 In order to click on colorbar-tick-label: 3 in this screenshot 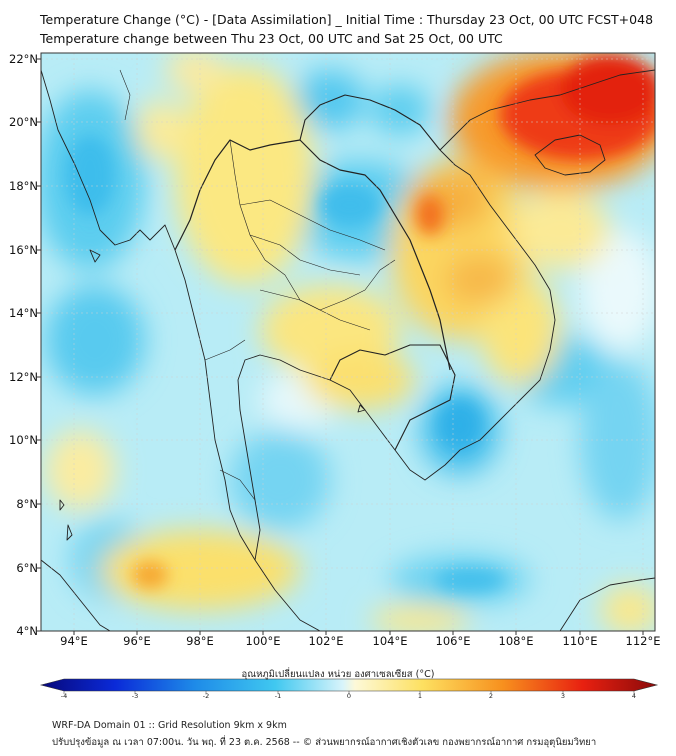, I will do `click(563, 696)`.